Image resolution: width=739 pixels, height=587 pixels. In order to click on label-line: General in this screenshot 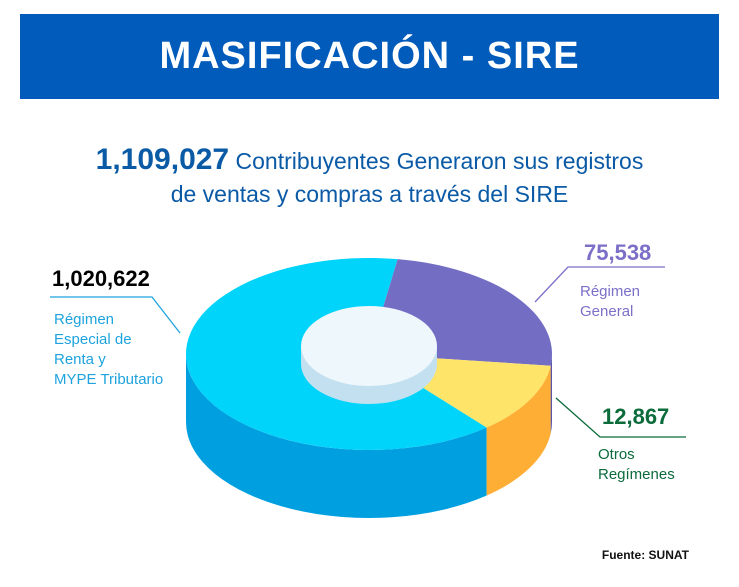, I will do `click(607, 311)`.